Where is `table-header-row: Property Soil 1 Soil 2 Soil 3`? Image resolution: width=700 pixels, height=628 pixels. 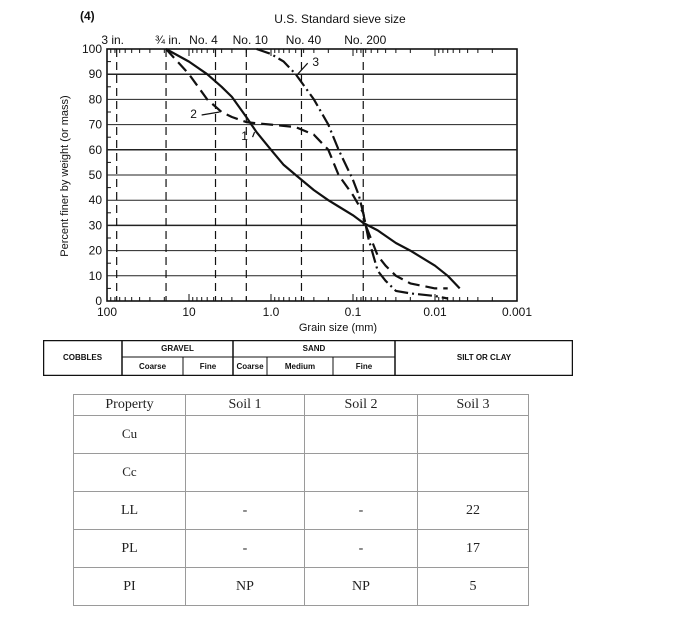
table-header-row: Property Soil 1 Soil 2 Soil 3 is located at coordinates (301, 405).